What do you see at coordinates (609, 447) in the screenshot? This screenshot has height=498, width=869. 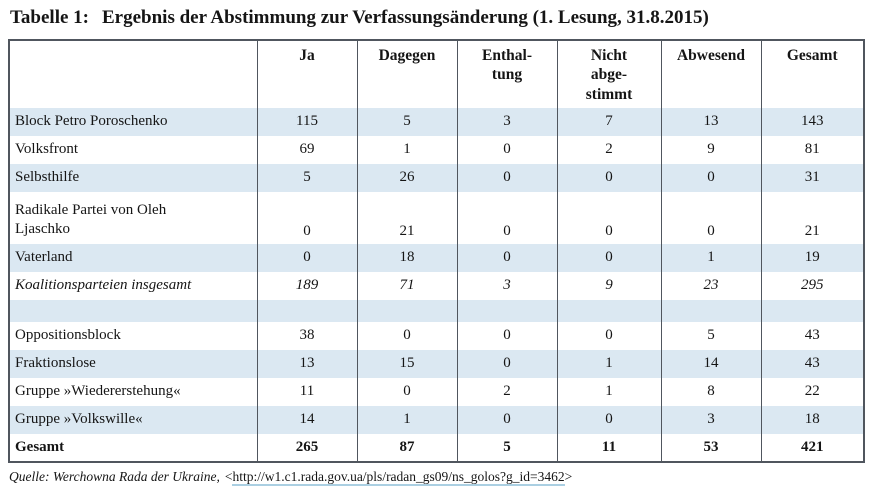 I see `value-cell: 11` at bounding box center [609, 447].